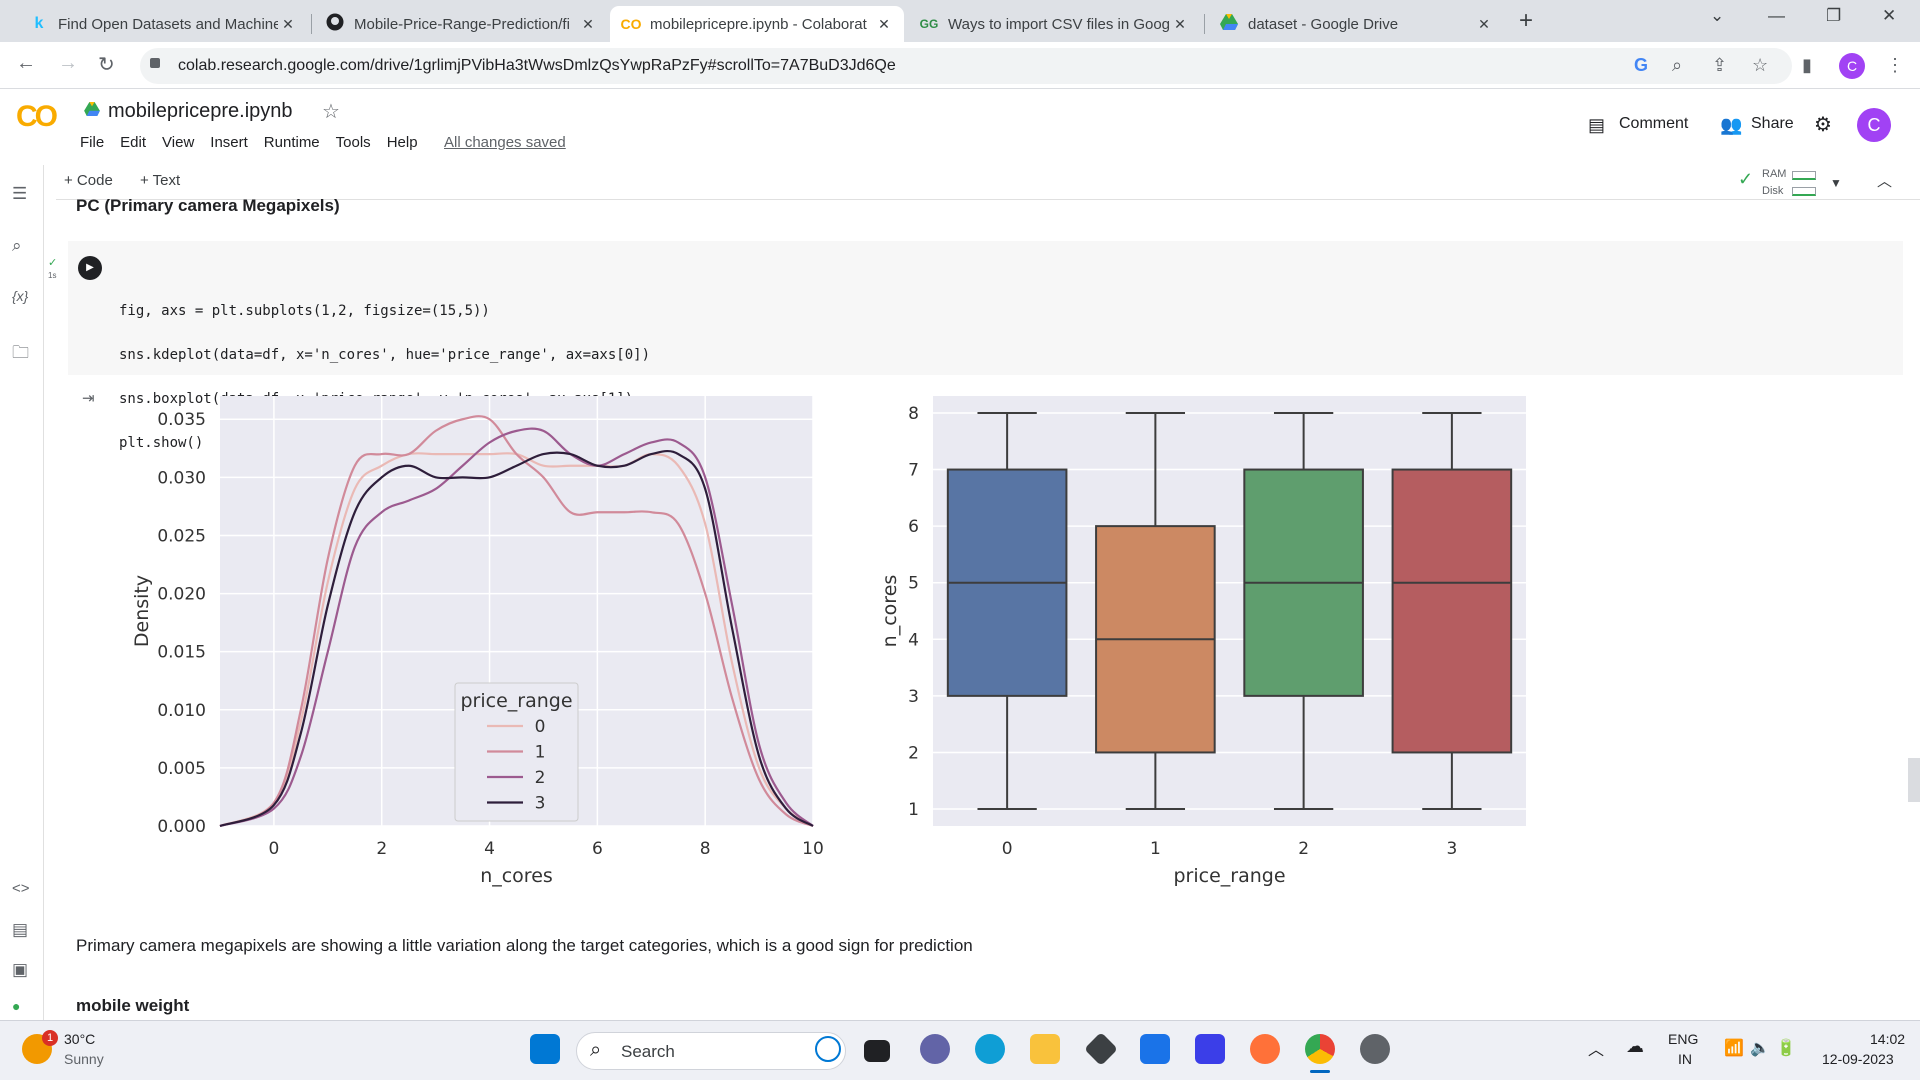  What do you see at coordinates (1641, 65) in the screenshot?
I see `google-translate-icon: G` at bounding box center [1641, 65].